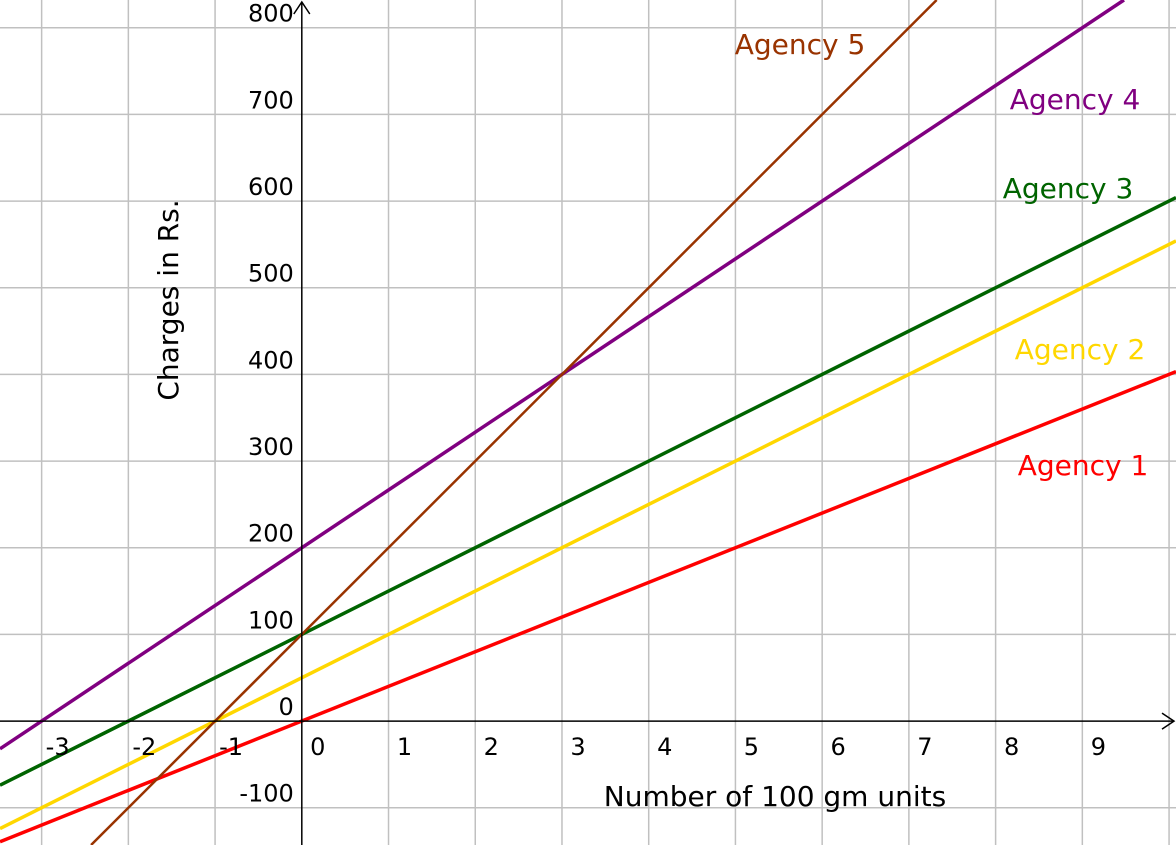  Describe the element at coordinates (491, 747) in the screenshot. I see `x-tick-label: 2` at that location.